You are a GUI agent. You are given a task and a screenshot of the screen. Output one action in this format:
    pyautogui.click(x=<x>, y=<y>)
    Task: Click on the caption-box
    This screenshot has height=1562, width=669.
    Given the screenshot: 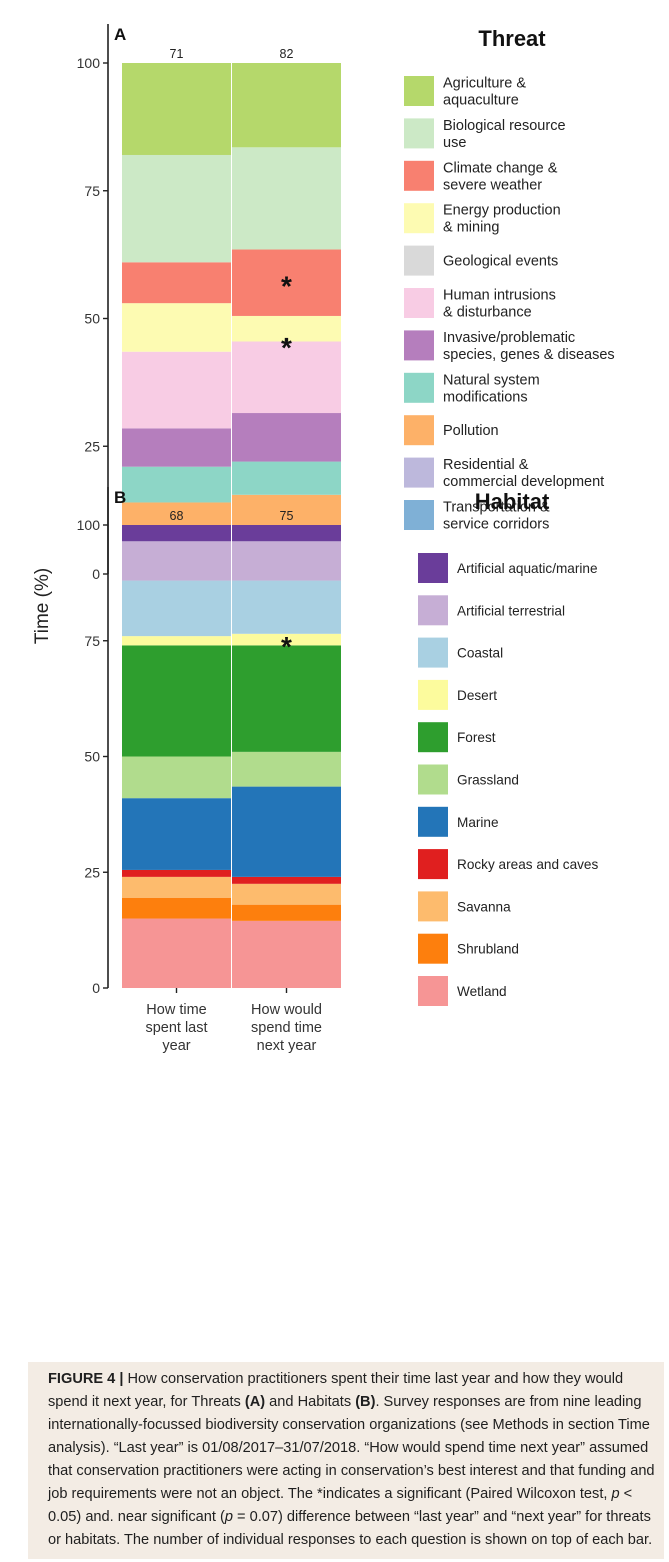 What is the action you would take?
    pyautogui.click(x=346, y=1460)
    